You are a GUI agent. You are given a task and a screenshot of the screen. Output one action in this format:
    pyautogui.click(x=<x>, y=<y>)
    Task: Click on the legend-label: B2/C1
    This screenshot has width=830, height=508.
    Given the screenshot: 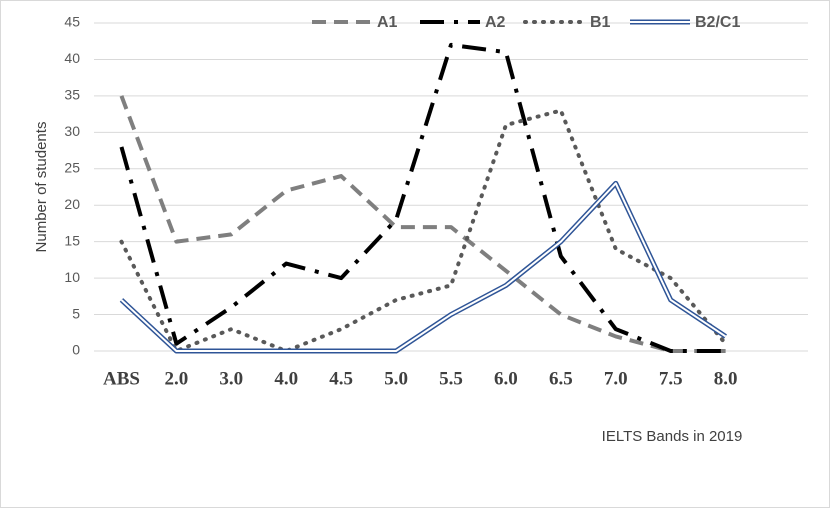 What is the action you would take?
    pyautogui.click(x=717, y=22)
    